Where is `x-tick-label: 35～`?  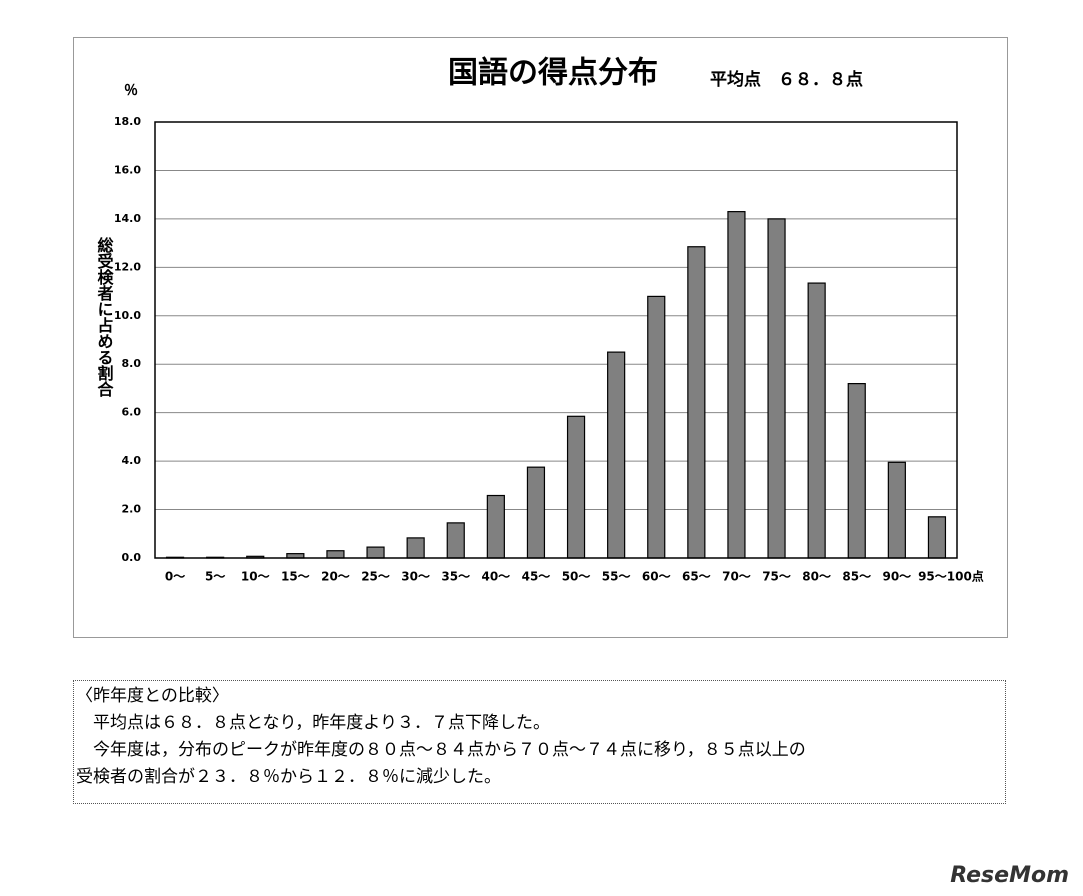 x-tick-label: 35～ is located at coordinates (455, 577).